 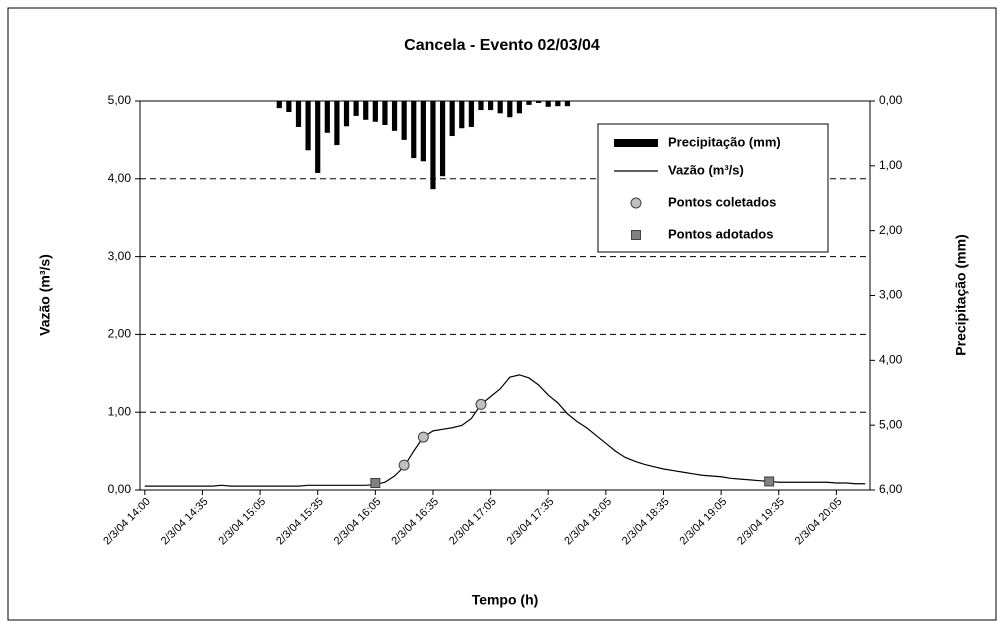 I want to click on y2-tick-label: 5,00, so click(x=891, y=424).